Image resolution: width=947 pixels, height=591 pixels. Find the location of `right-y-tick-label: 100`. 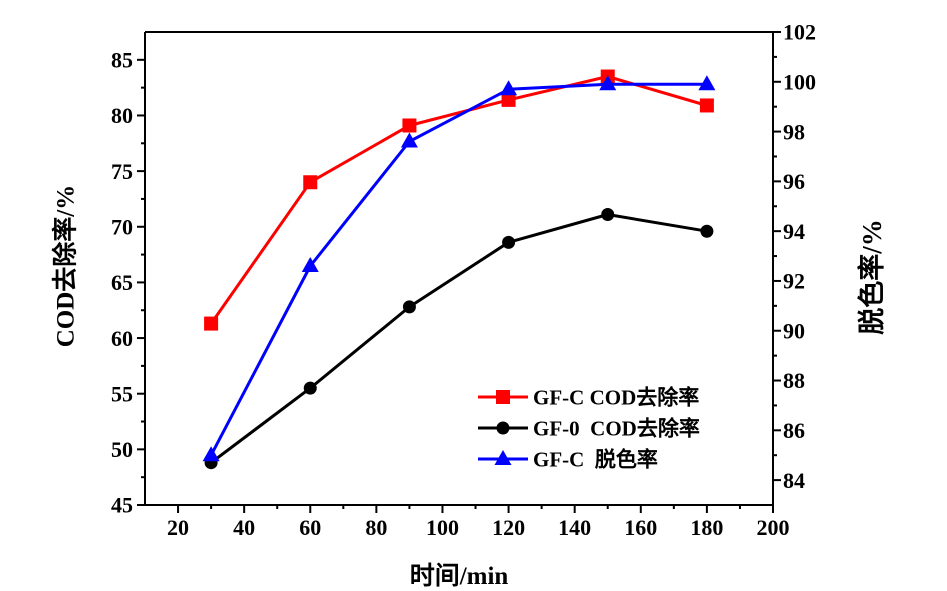

right-y-tick-label: 100 is located at coordinates (799, 81).